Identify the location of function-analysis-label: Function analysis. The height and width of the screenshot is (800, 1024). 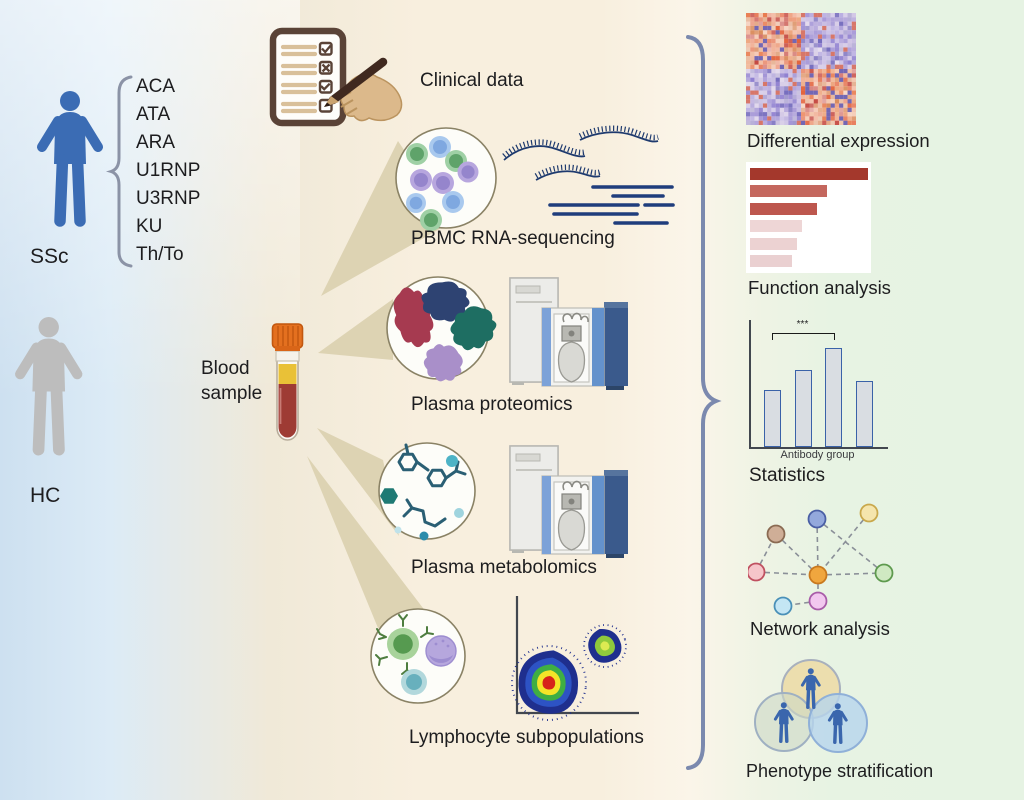
(819, 287).